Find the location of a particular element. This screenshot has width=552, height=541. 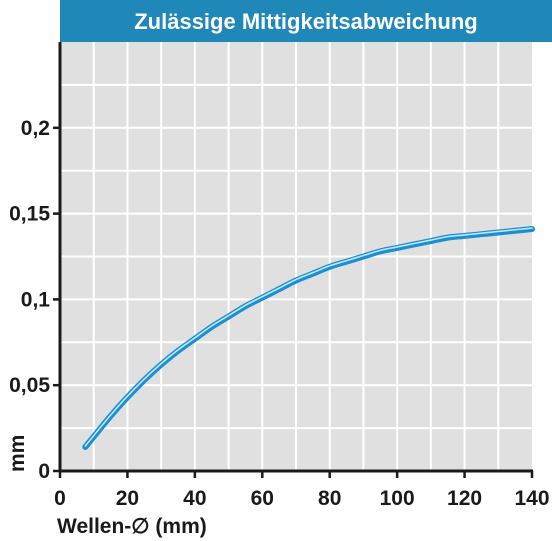

chart-title: Zulässige Mittigkeitsabweichung is located at coordinates (306, 21).